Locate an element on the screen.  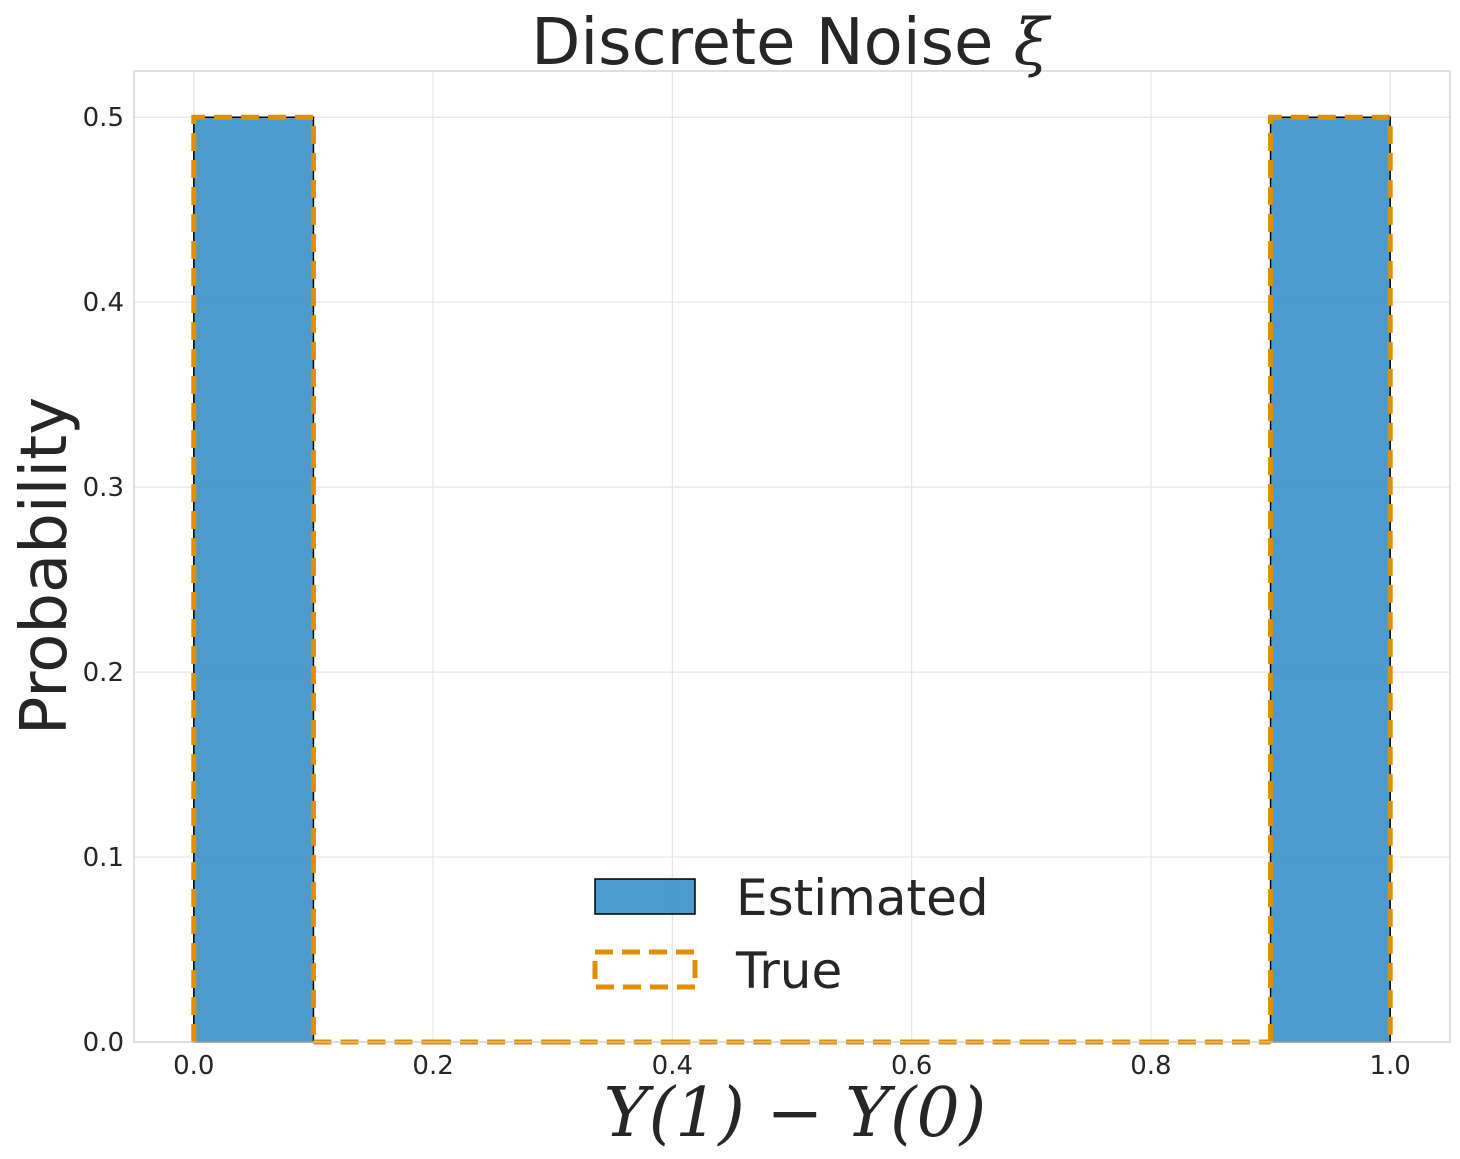
y-axis-label: Probability is located at coordinates (45, 566).